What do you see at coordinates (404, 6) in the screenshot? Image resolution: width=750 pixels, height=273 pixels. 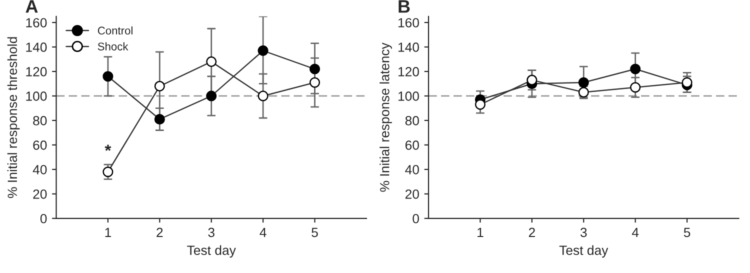 I see `chart-title: B` at bounding box center [404, 6].